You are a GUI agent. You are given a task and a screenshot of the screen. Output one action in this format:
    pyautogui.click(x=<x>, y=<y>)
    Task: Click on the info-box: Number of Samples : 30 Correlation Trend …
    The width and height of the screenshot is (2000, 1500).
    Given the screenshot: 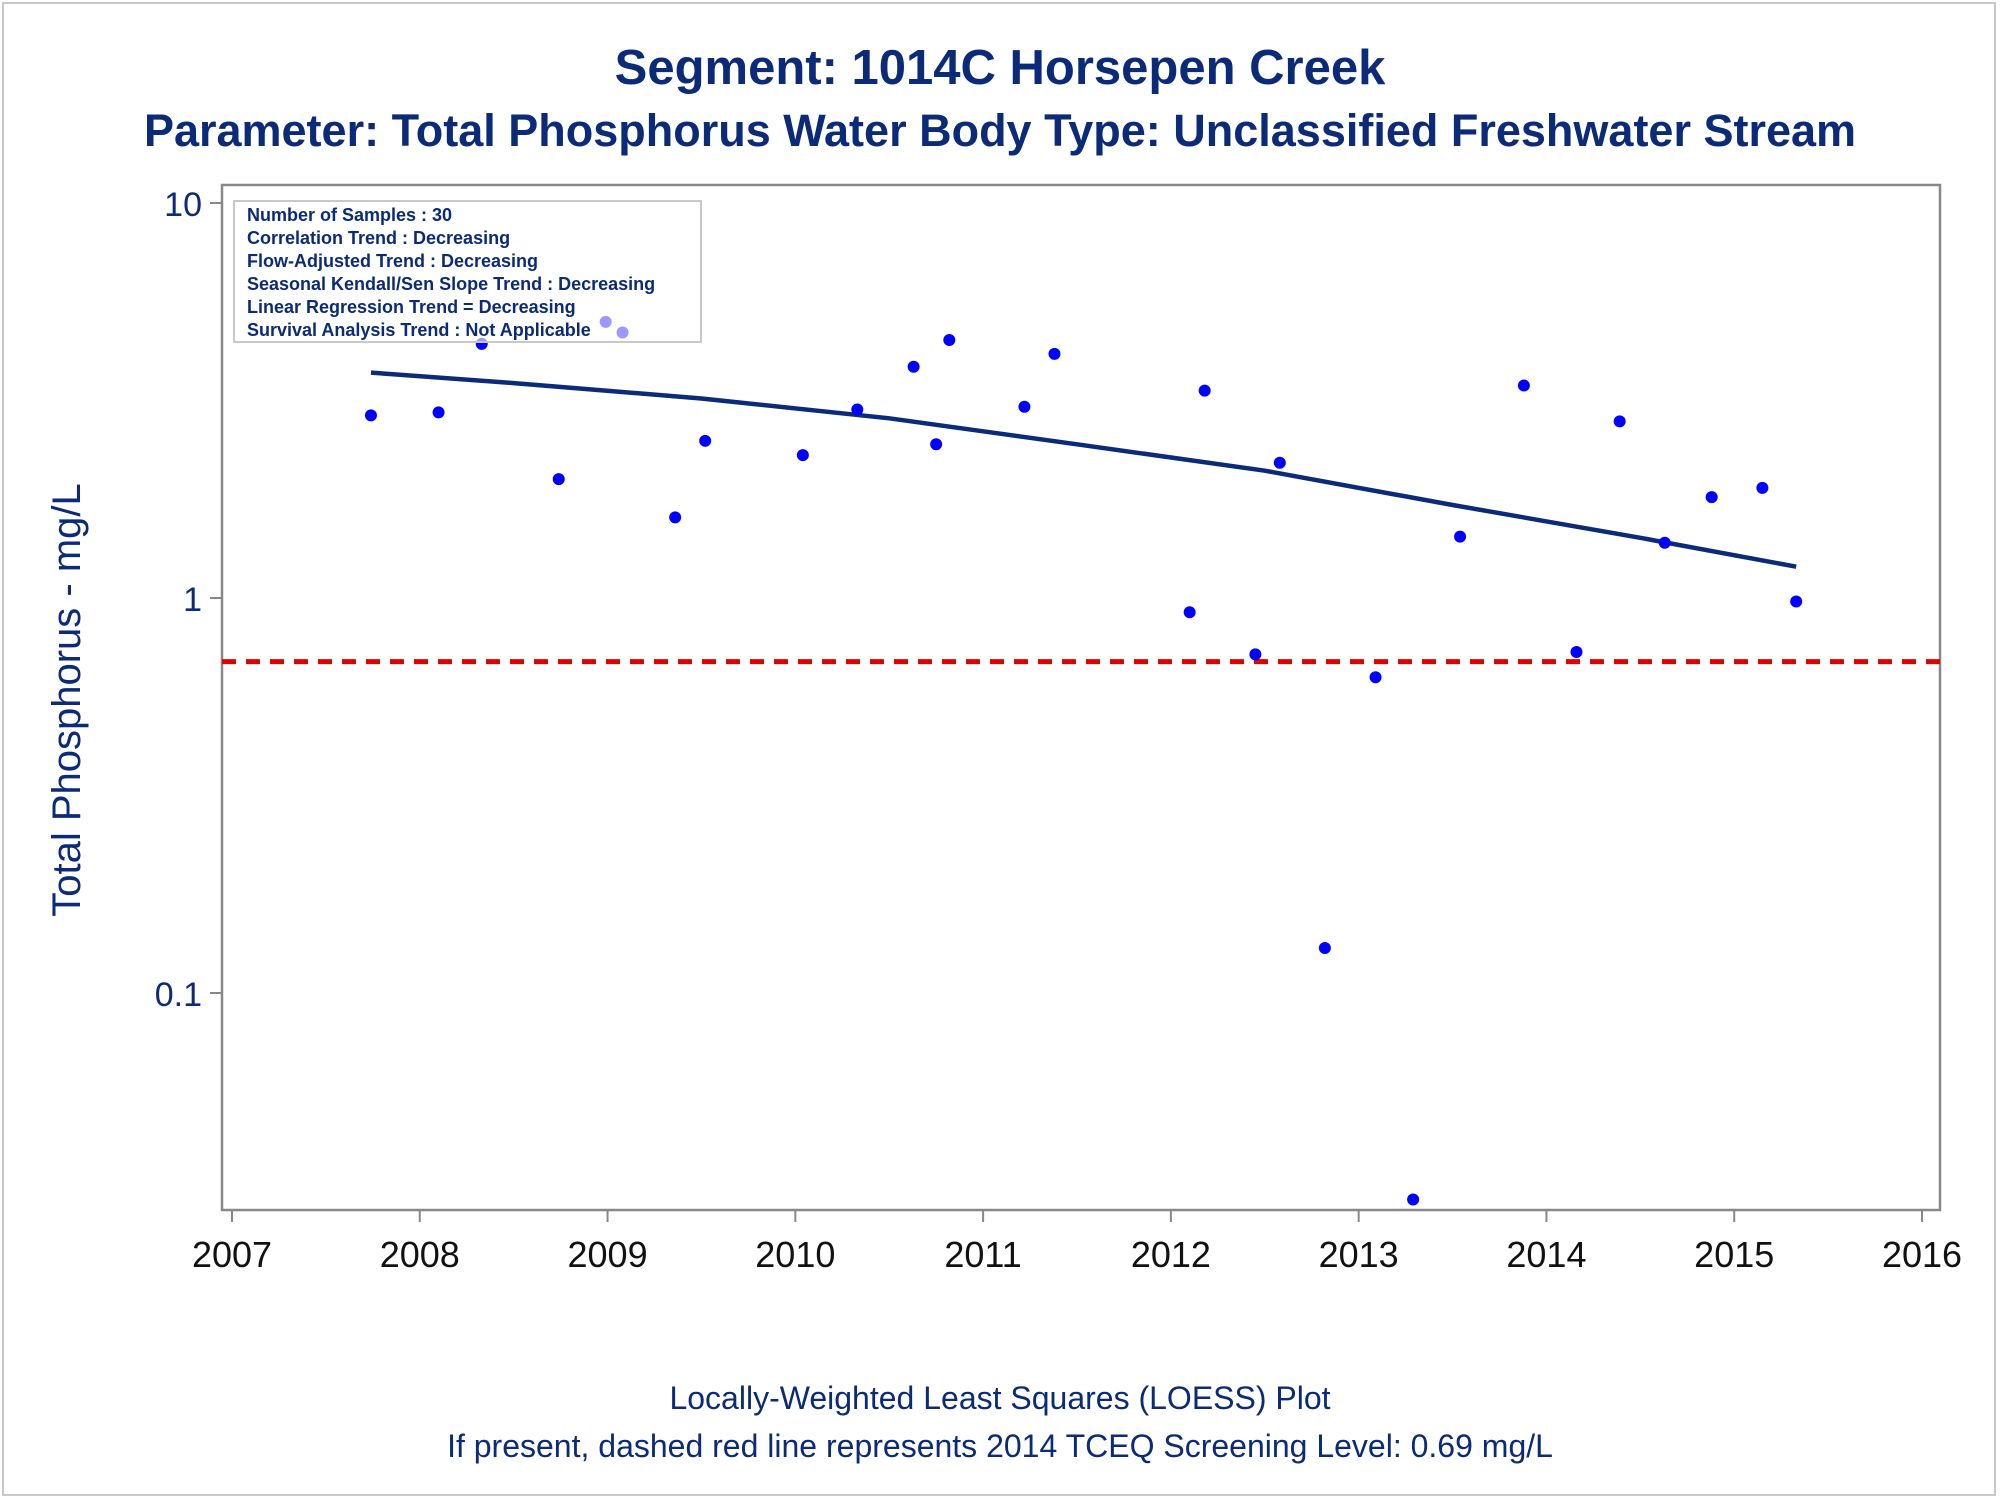 What is the action you would take?
    pyautogui.click(x=467, y=271)
    